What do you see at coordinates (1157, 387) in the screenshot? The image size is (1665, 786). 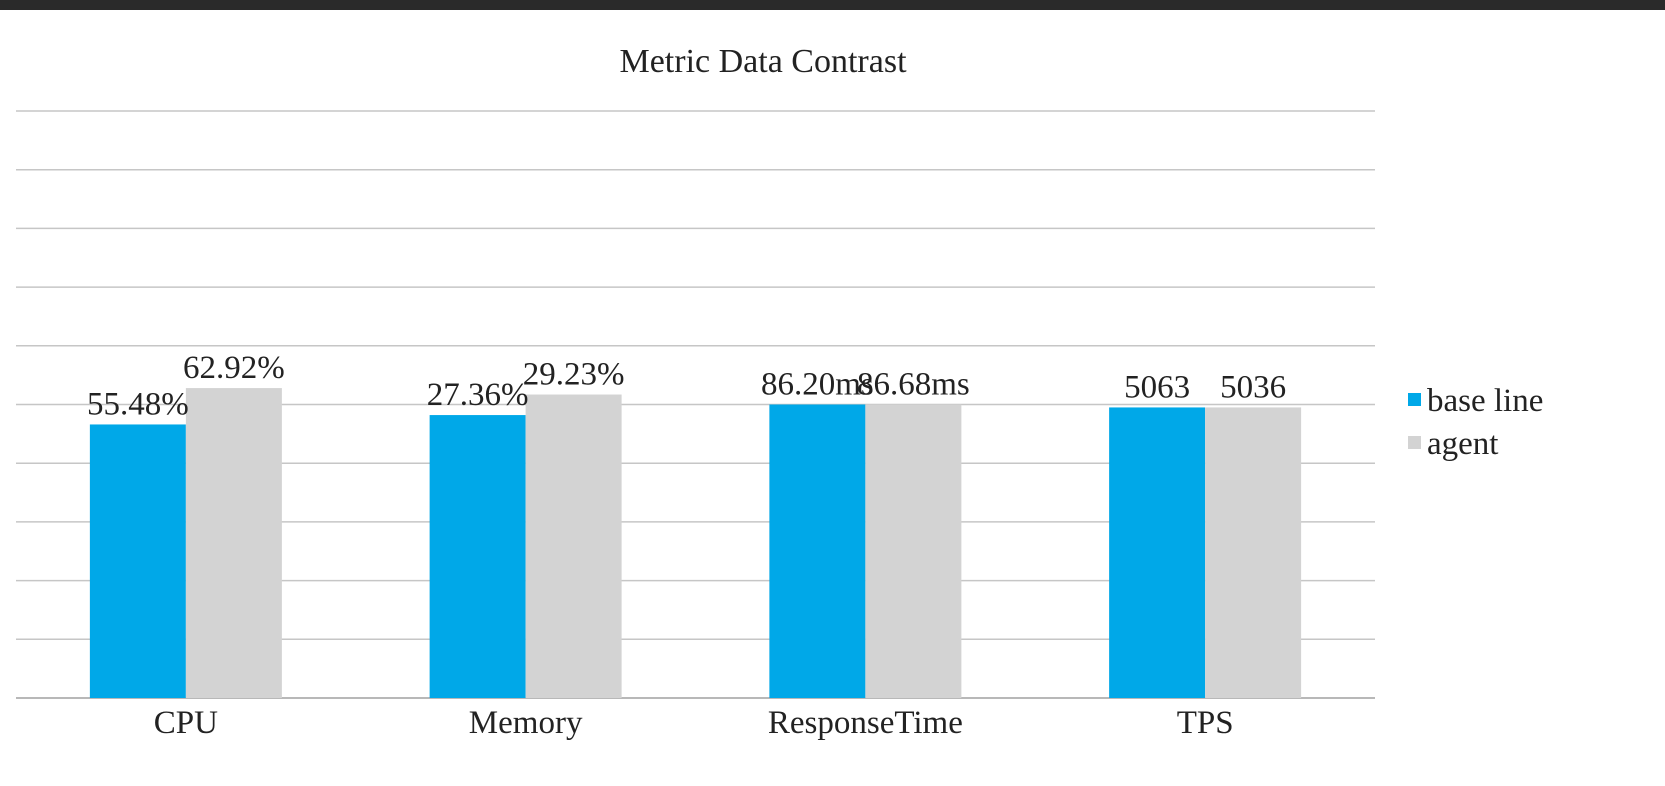 I see `data-label: 5063` at bounding box center [1157, 387].